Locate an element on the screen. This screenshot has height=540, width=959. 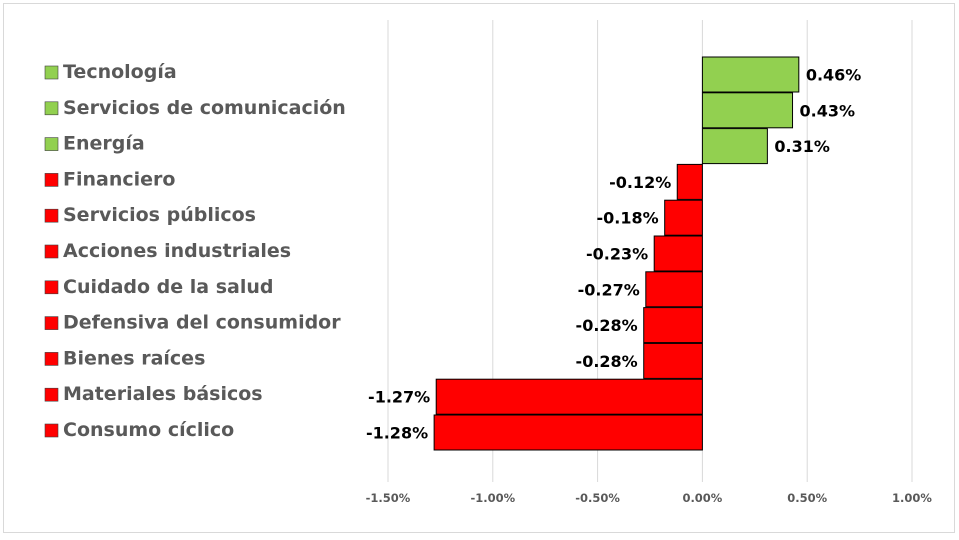
data-label: -0.27% is located at coordinates (609, 289).